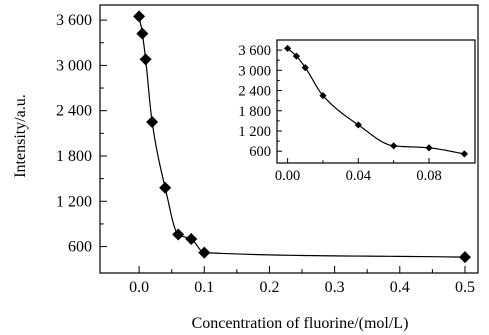 The image size is (489, 335). I want to click on inset-y-tick-label: 1 800, so click(254, 112).